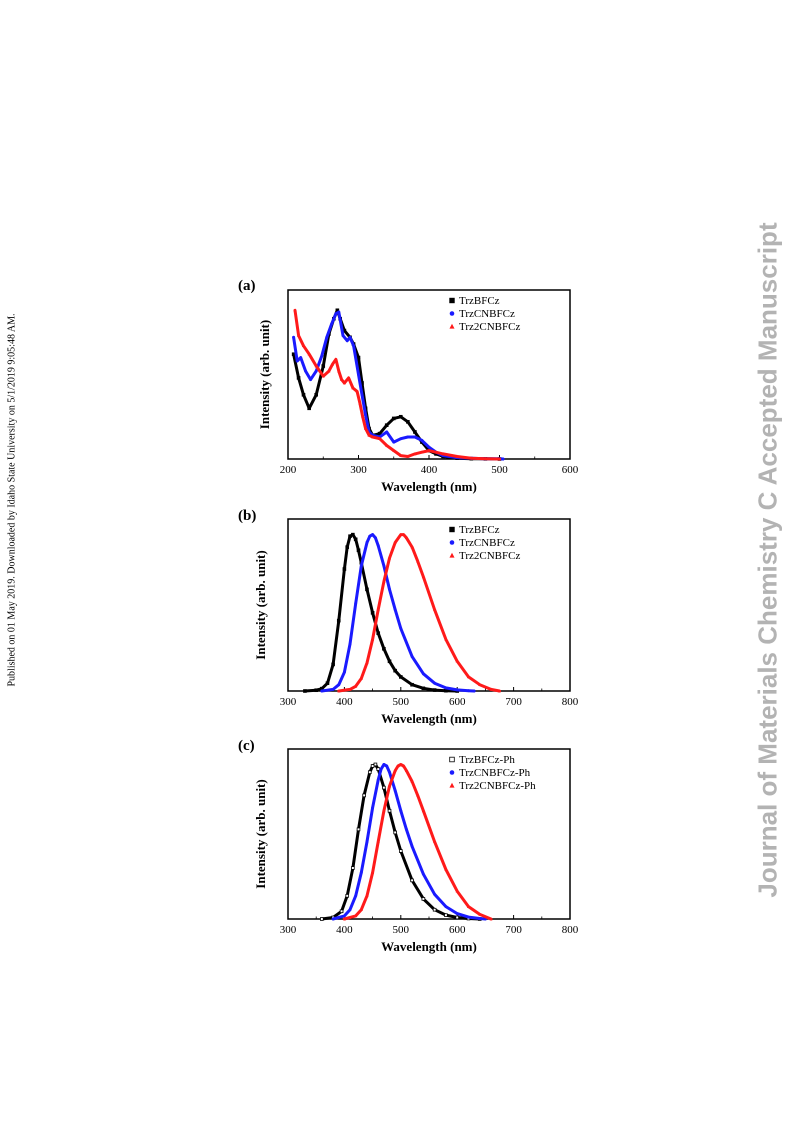 Image resolution: width=793 pixels, height=1121 pixels. I want to click on x-tick-label-c-4: 700, so click(513, 930).